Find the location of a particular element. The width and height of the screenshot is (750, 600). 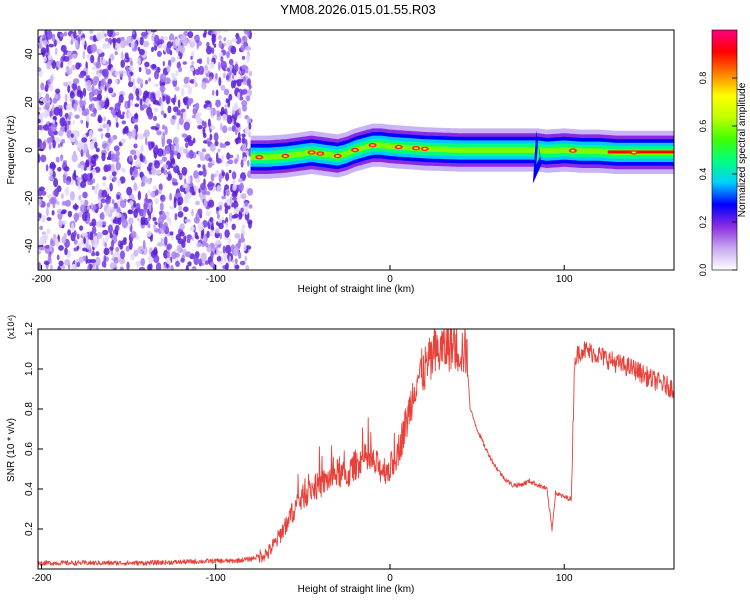

heatmap-x-axis-label: Height of straight line (km) is located at coordinates (356, 289).